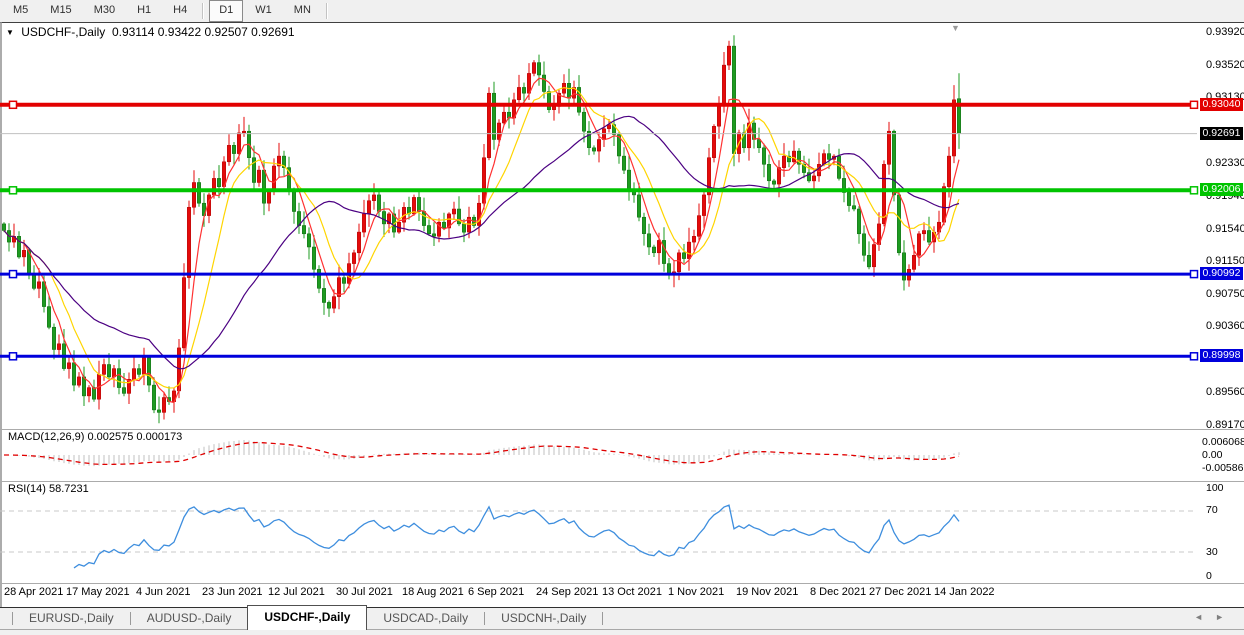  What do you see at coordinates (567, 592) in the screenshot?
I see `date-axis-label: 24 Sep 2021` at bounding box center [567, 592].